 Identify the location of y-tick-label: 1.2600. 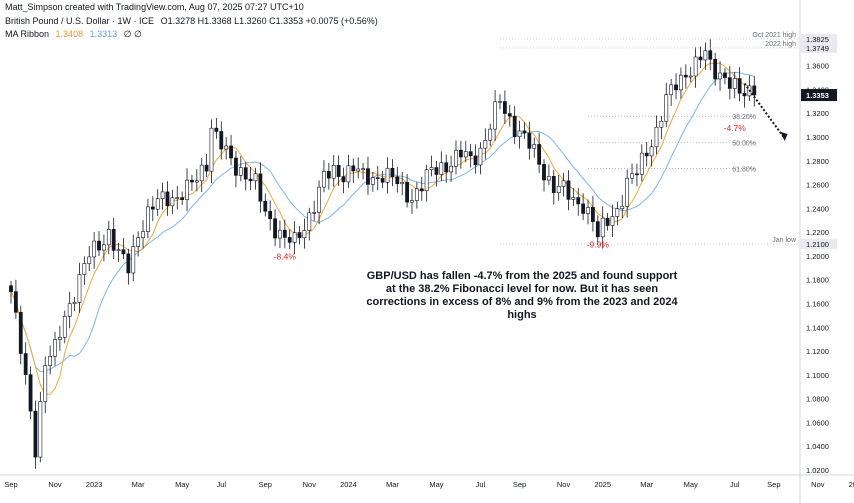
(817, 185).